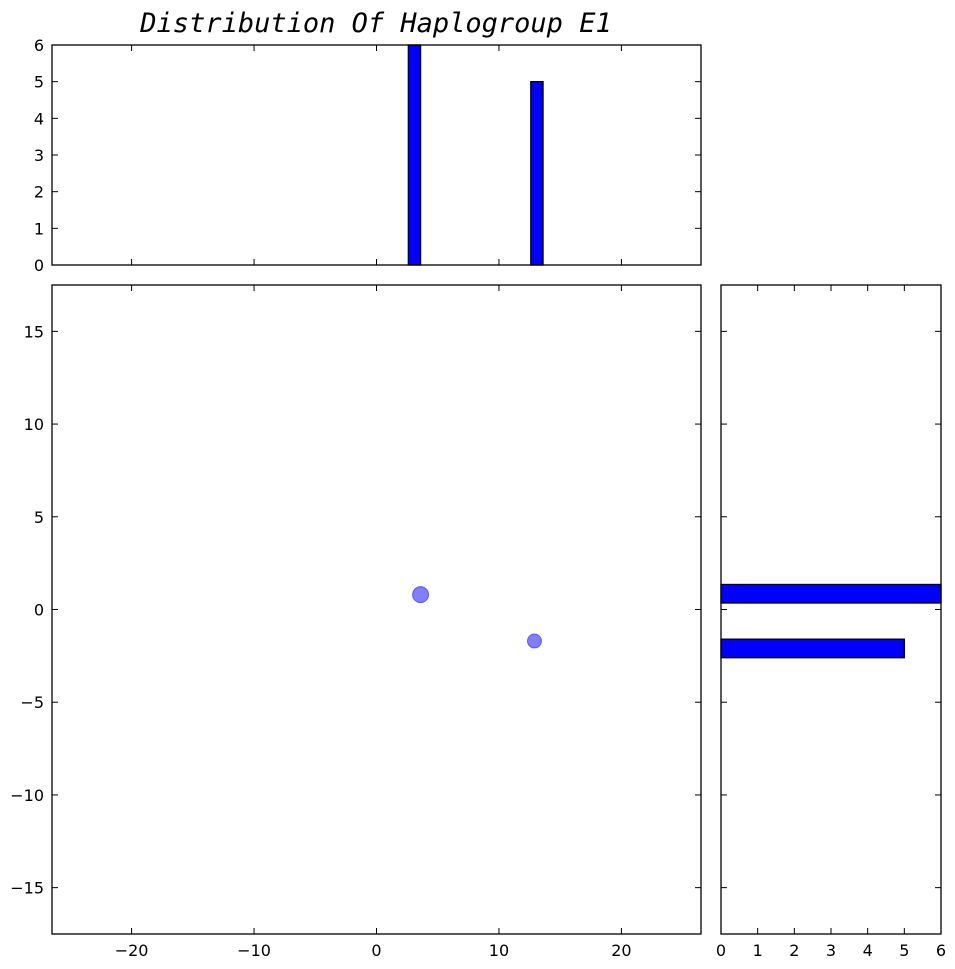 Image resolution: width=955 pixels, height=969 pixels. Describe the element at coordinates (27, 795) in the screenshot. I see `scatter-y-tick-label: −10` at that location.